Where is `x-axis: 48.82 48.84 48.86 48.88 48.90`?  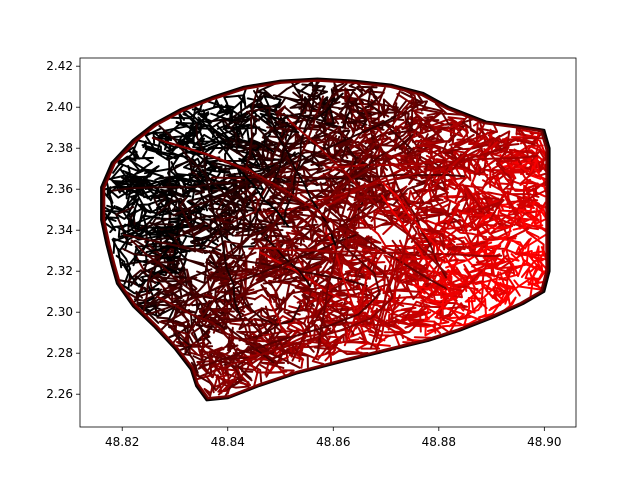 x-axis: 48.82 48.84 48.86 48.88 48.90 is located at coordinates (333, 438).